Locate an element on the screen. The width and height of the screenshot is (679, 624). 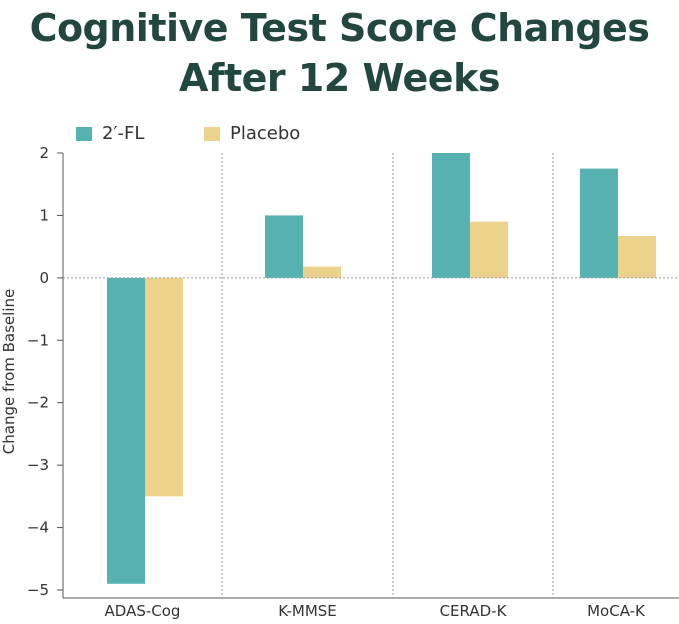
x-category-label: MoCA-K is located at coordinates (616, 611).